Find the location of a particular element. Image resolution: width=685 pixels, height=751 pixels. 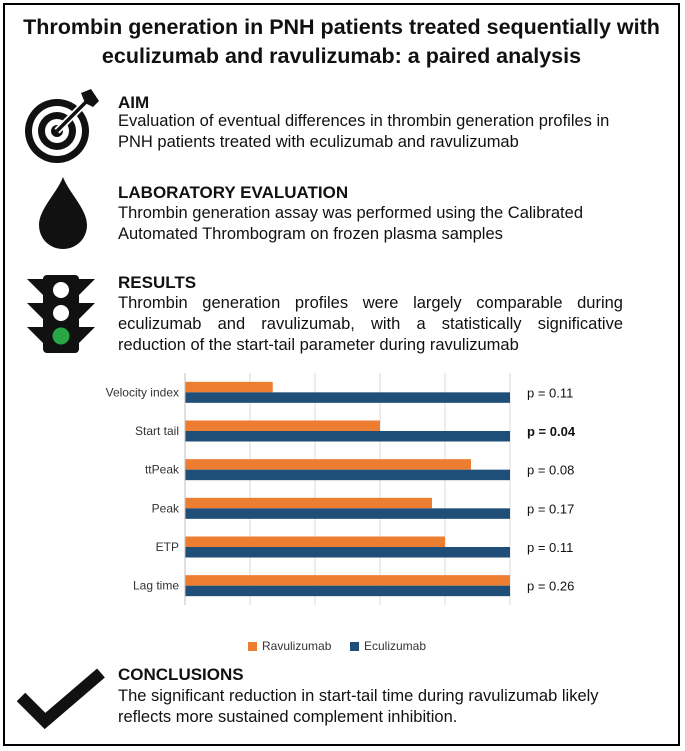

category-label: Lag time is located at coordinates (156, 586).